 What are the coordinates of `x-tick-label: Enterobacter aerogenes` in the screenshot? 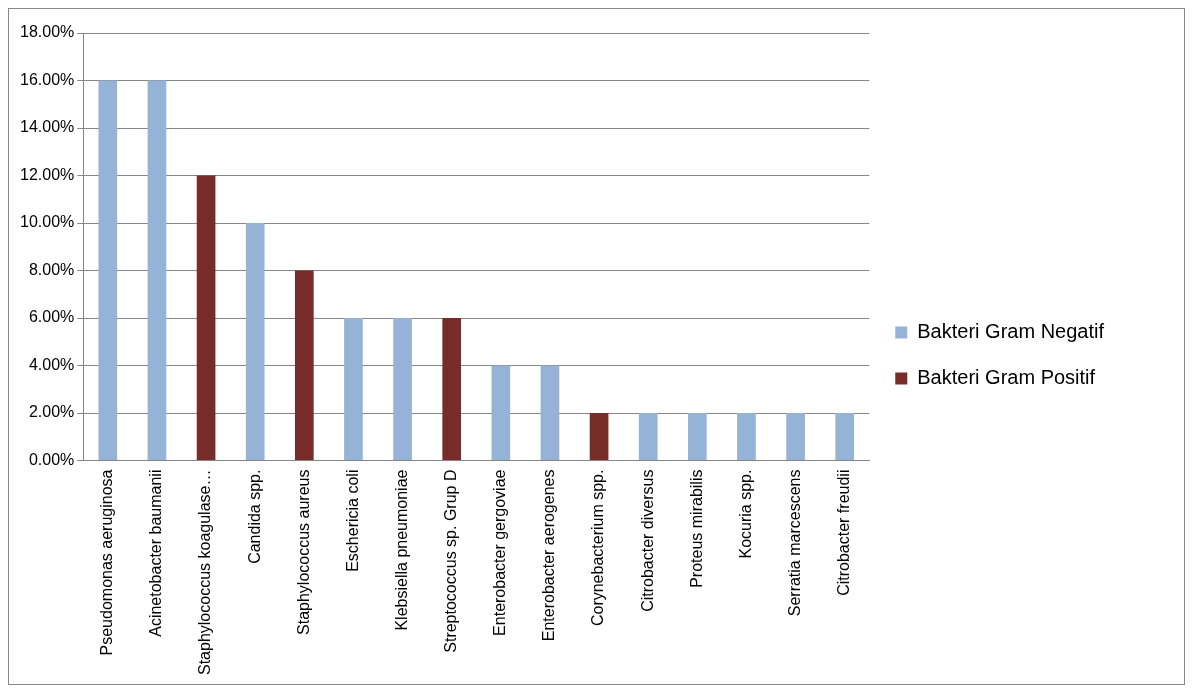 It's located at (549, 555).